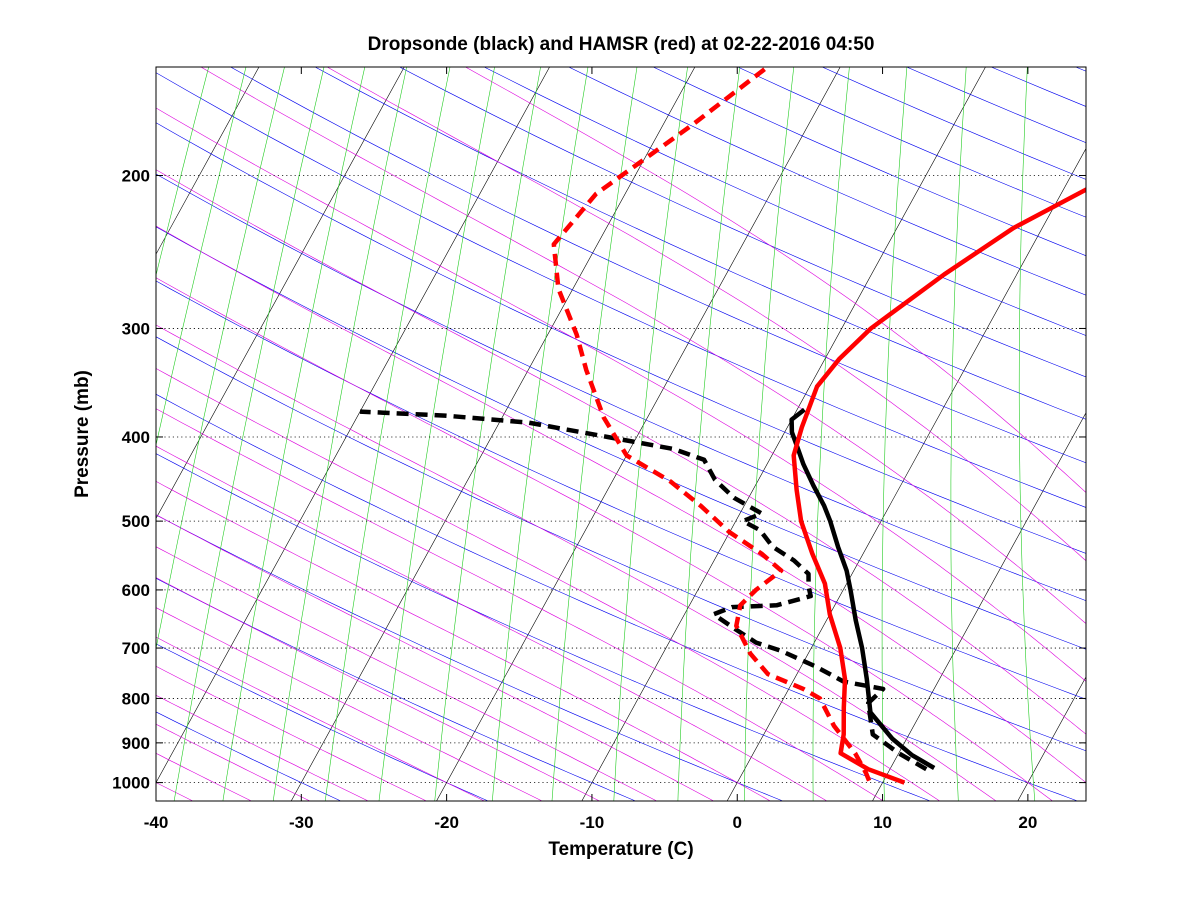 Image resolution: width=1200 pixels, height=900 pixels. Describe the element at coordinates (1027, 822) in the screenshot. I see `x-tick-label: 20` at that location.